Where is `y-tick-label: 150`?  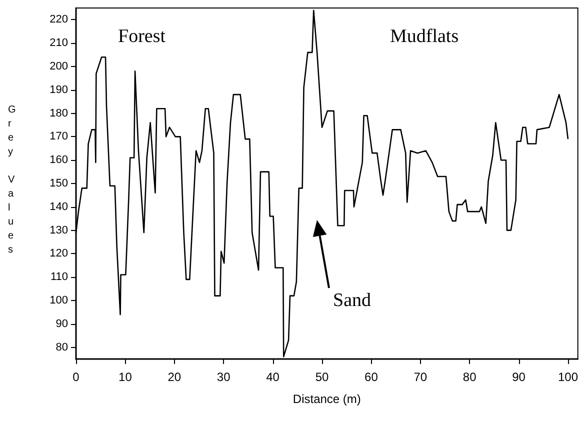
y-tick-label: 150 is located at coordinates (59, 184).